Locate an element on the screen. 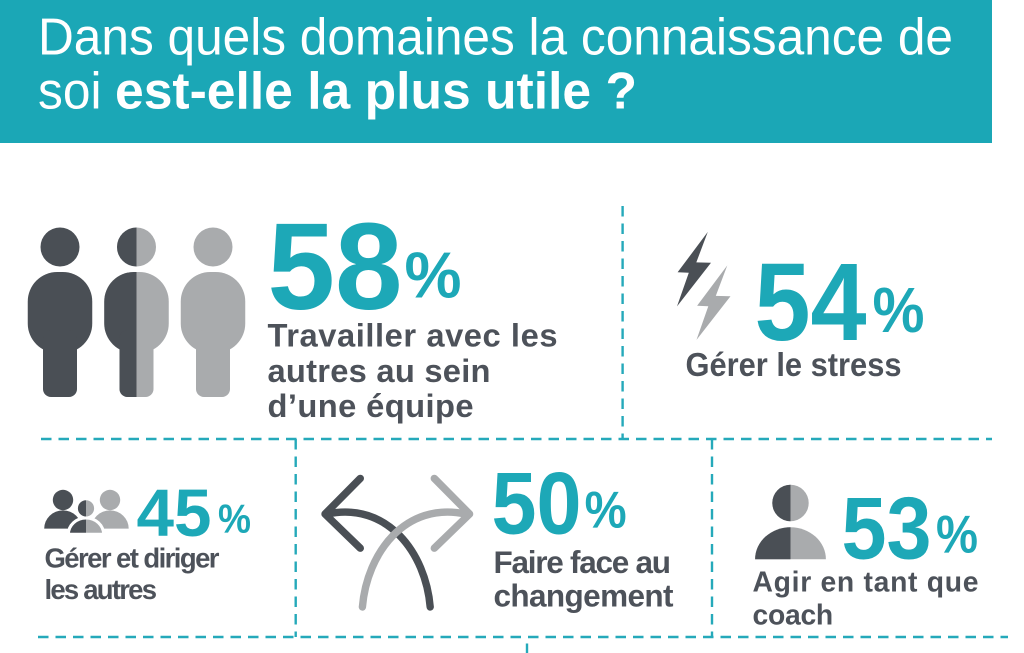 The image size is (1024, 653). svg-text: est-elle la plus utile ? is located at coordinates (376, 92).